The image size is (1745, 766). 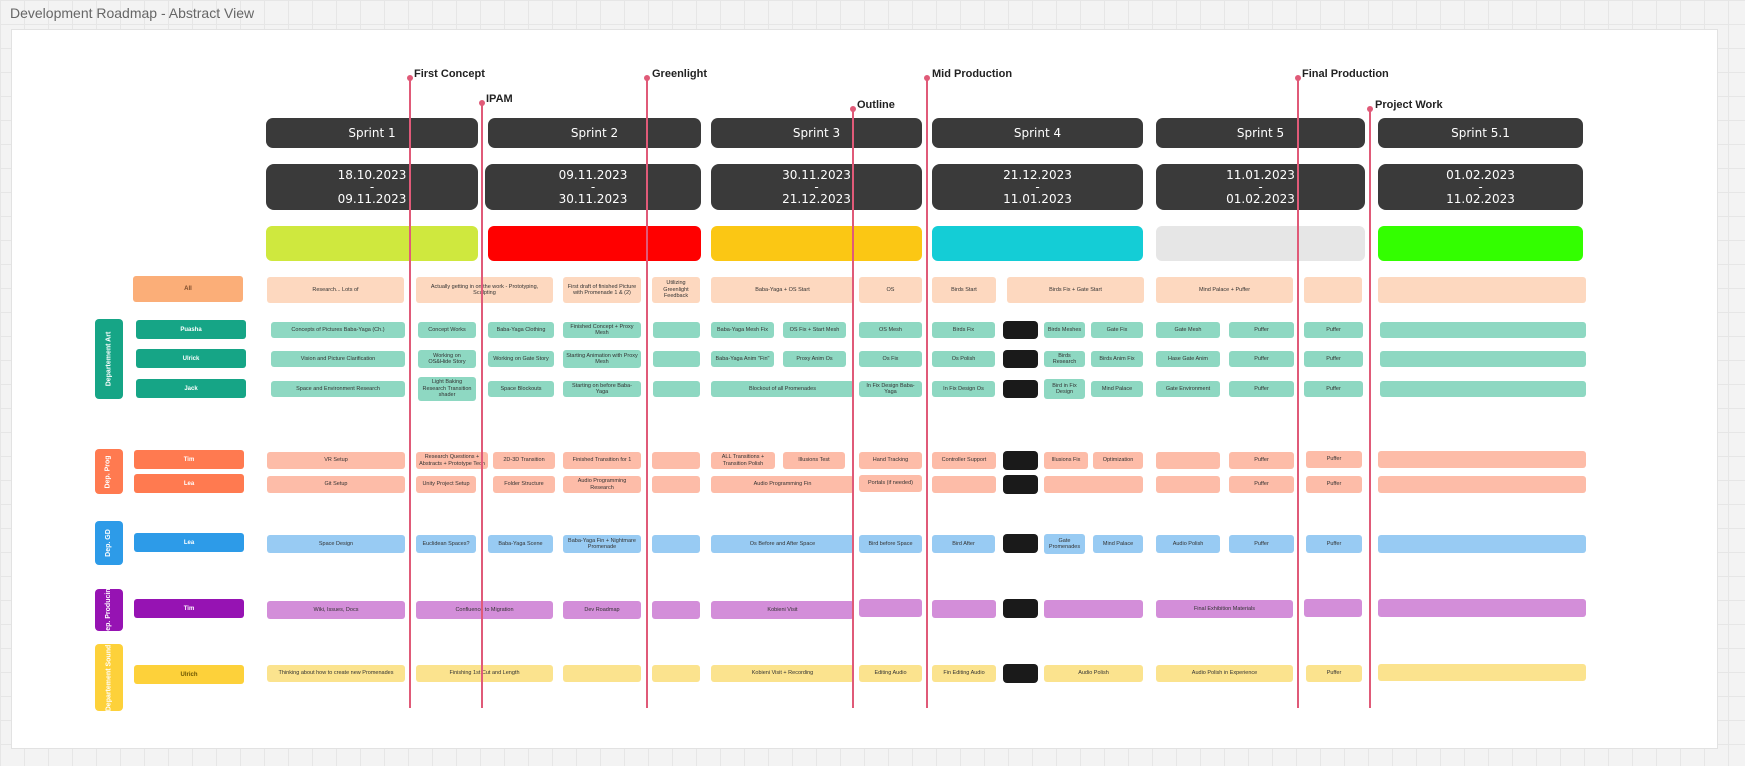 I want to click on task-cell: Baba-Yaga + OS Start, so click(x=782, y=290).